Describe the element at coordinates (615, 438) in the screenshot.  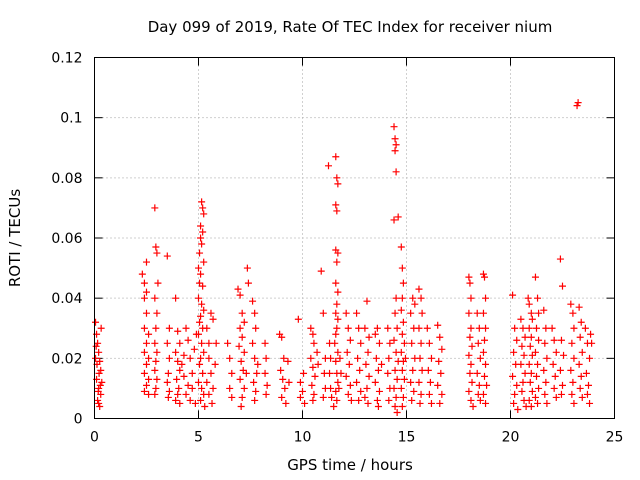
I see `x-tick-label: 25` at that location.